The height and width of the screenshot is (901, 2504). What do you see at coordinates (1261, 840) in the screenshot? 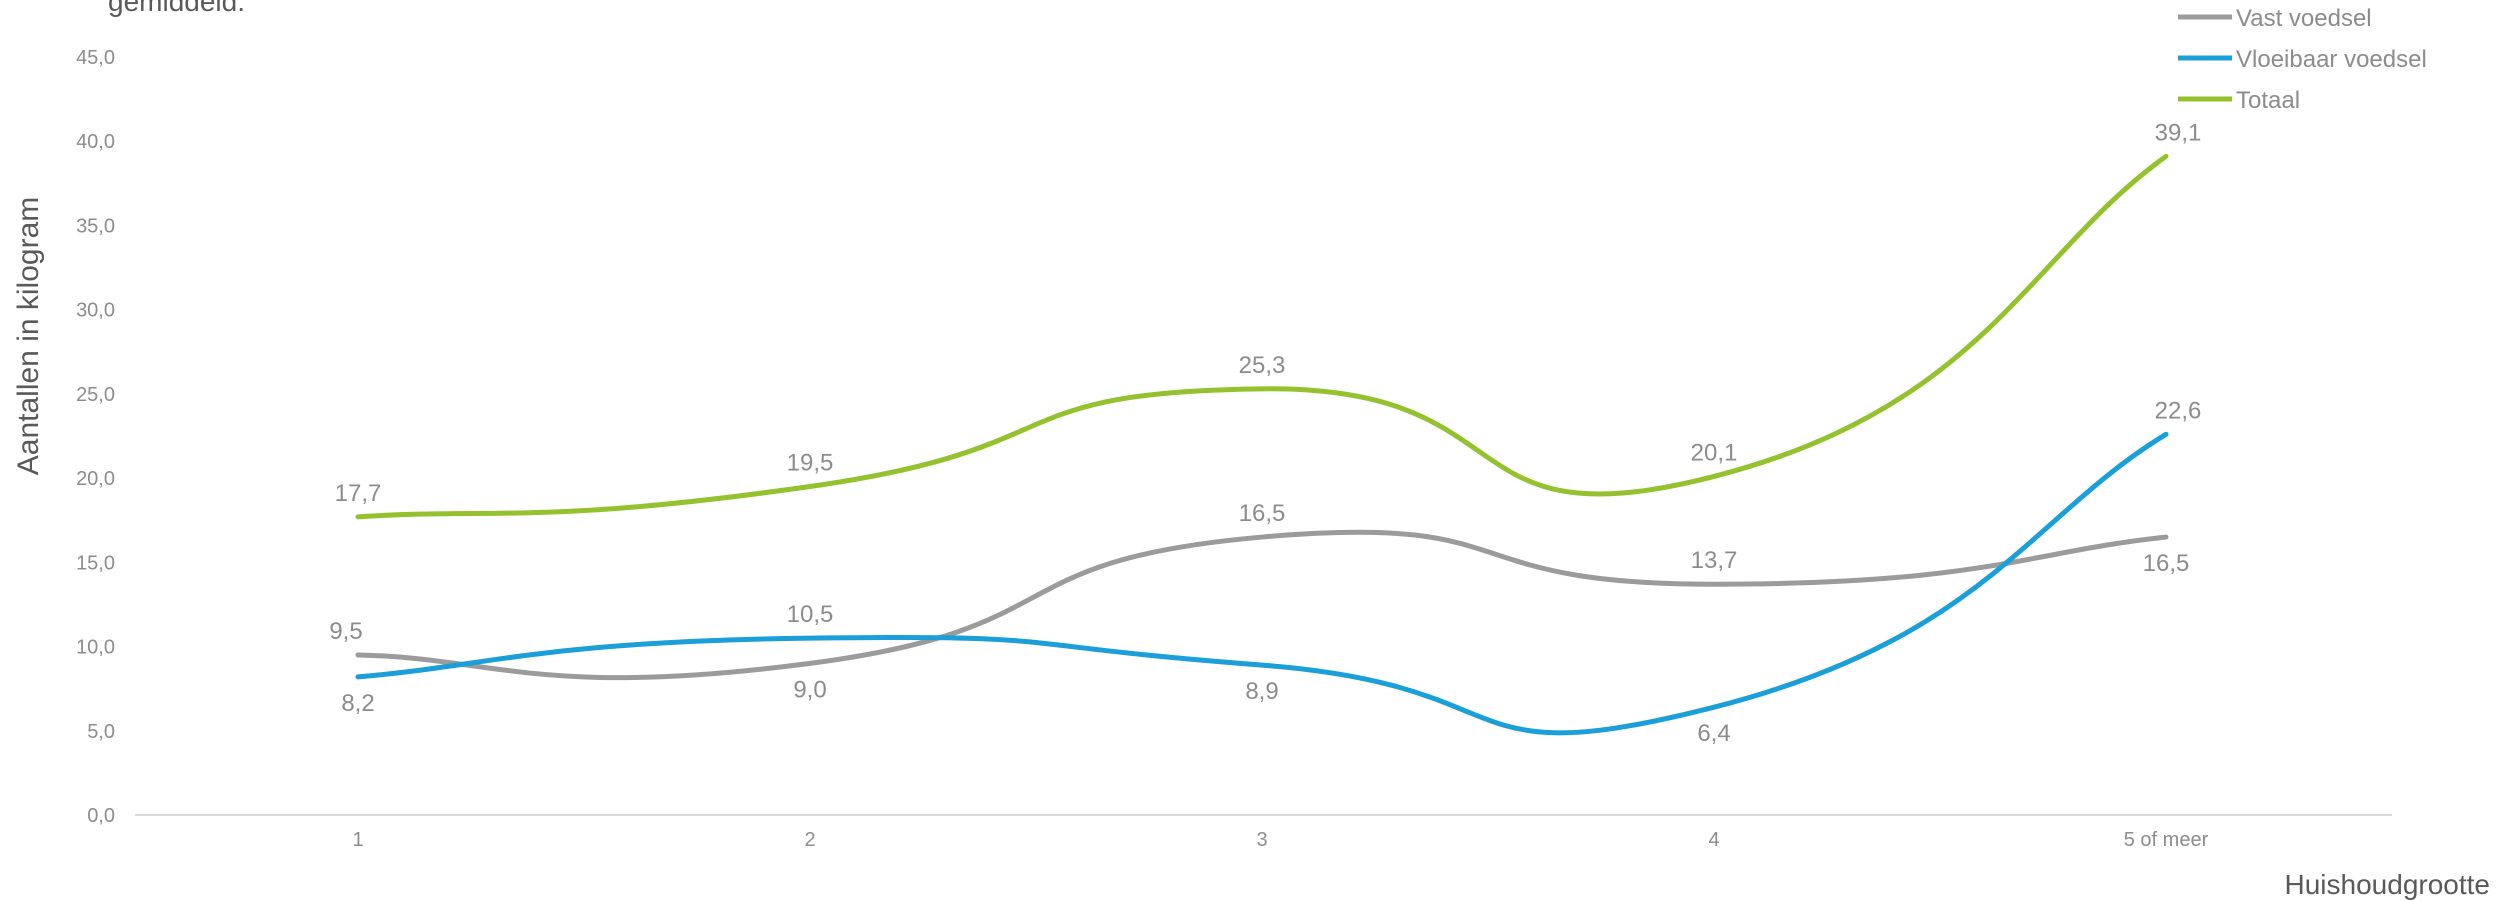
I see `x-tick-label: 3` at bounding box center [1261, 840].